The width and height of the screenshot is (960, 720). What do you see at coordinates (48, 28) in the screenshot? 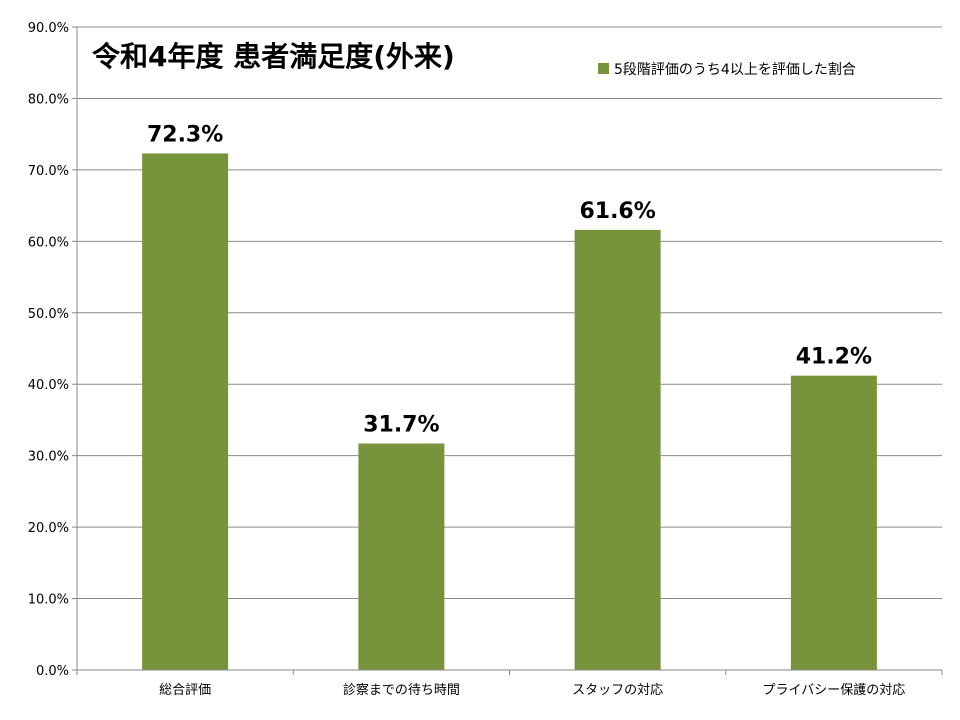
I see `y-tick-label: 90.0%` at bounding box center [48, 28].